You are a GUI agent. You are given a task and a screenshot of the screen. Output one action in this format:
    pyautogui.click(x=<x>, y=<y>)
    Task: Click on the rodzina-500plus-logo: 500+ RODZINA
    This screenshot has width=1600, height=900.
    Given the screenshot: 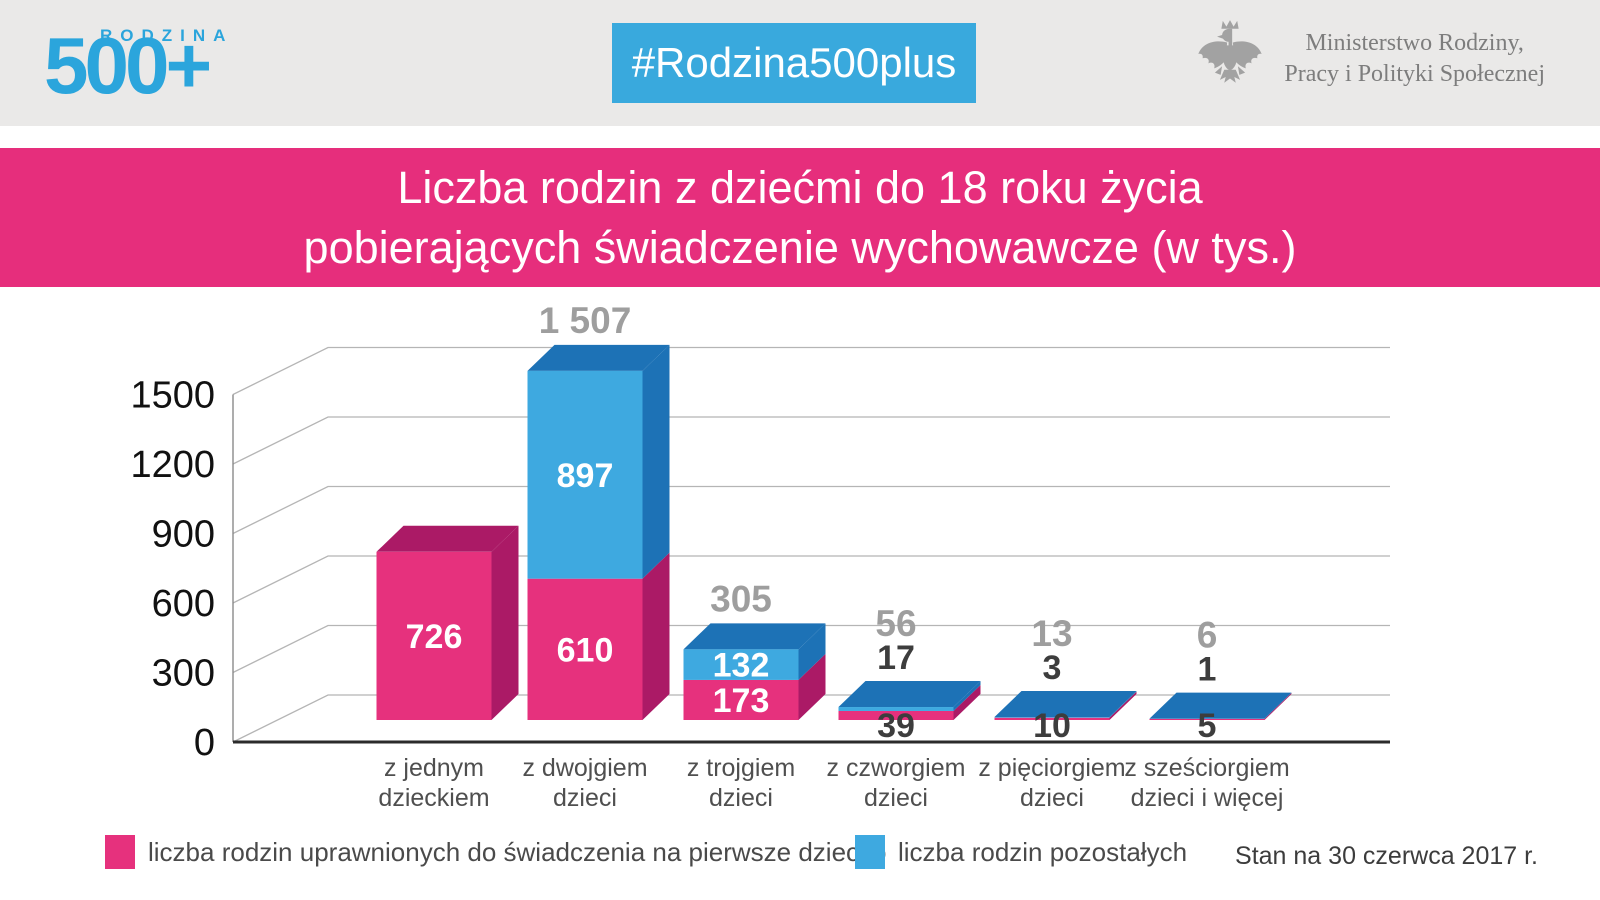 What is the action you would take?
    pyautogui.click(x=167, y=63)
    